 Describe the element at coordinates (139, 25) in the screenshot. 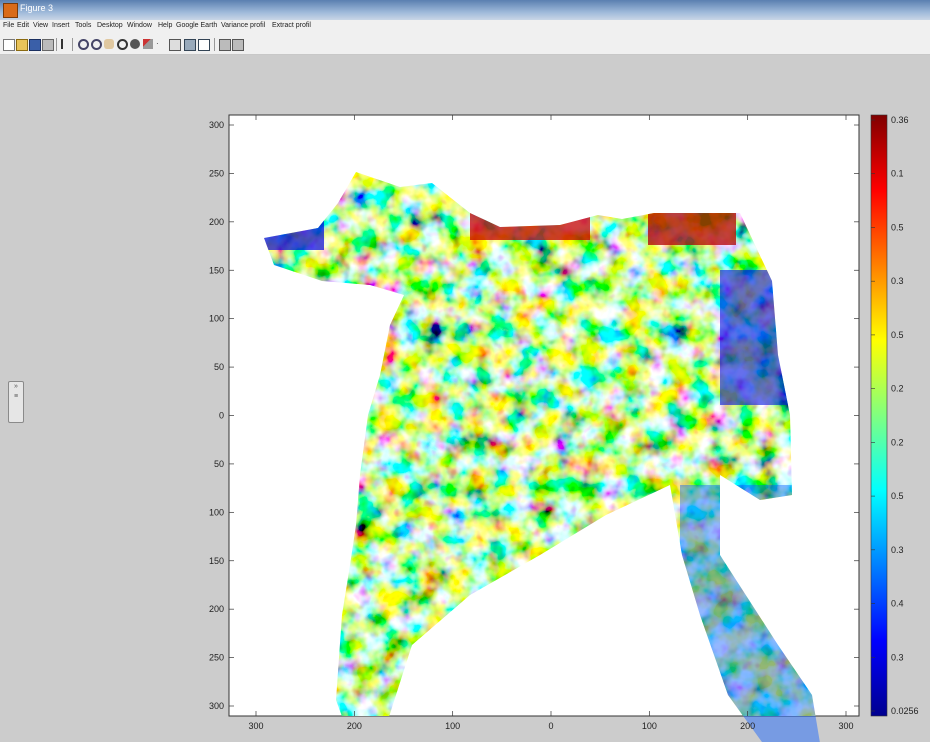

I see `menu-window: Window` at that location.